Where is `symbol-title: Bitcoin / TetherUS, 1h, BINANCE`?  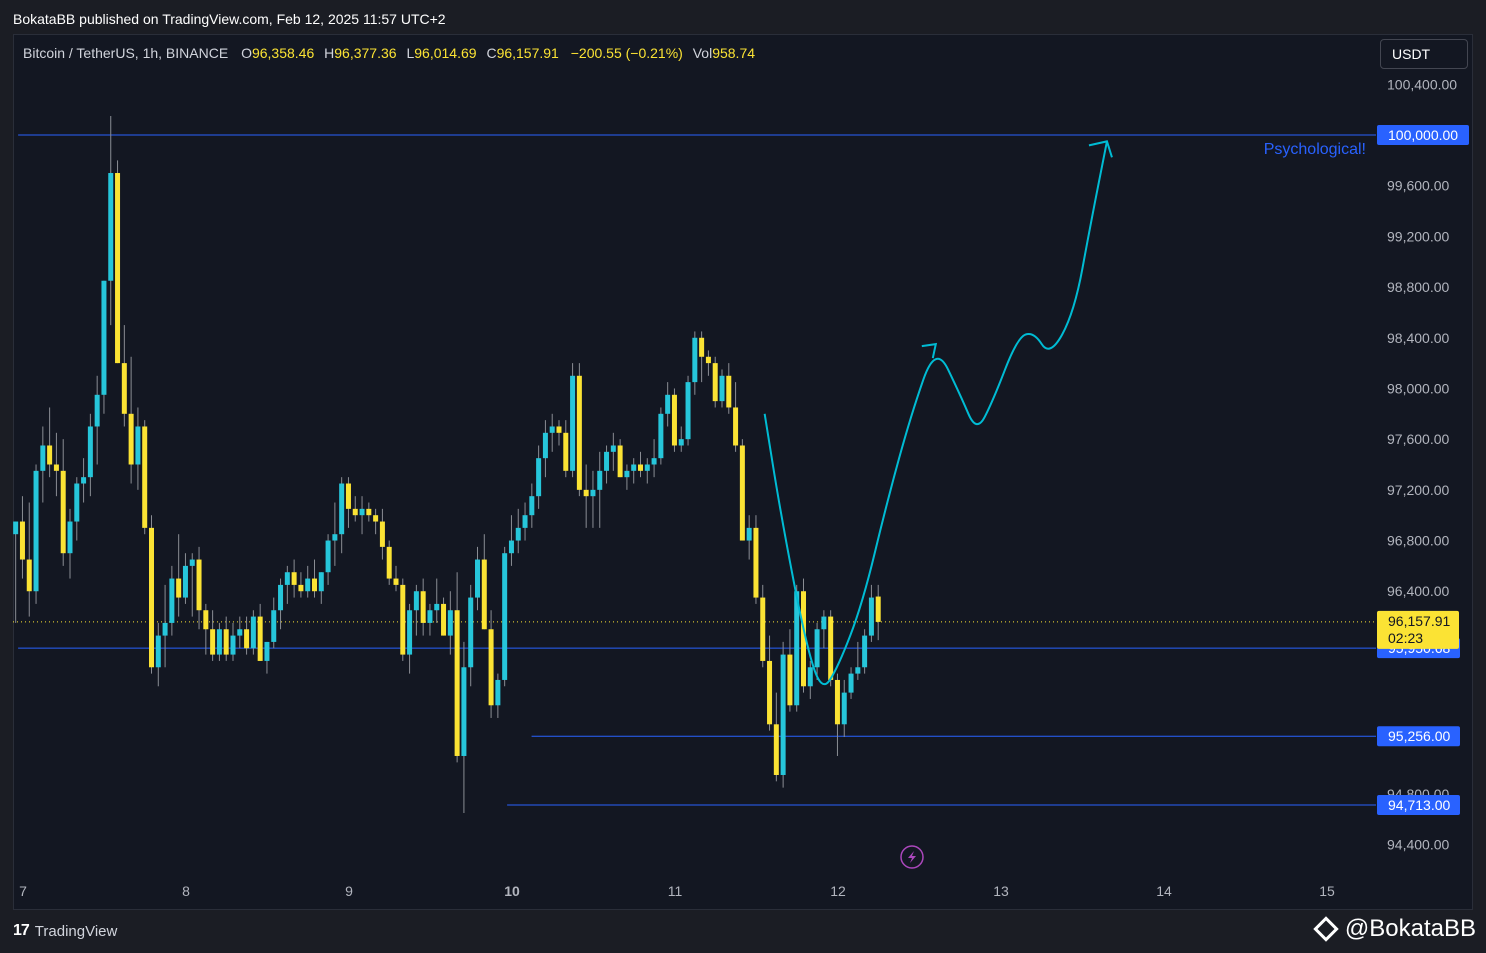 symbol-title: Bitcoin / TetherUS, 1h, BINANCE is located at coordinates (126, 53).